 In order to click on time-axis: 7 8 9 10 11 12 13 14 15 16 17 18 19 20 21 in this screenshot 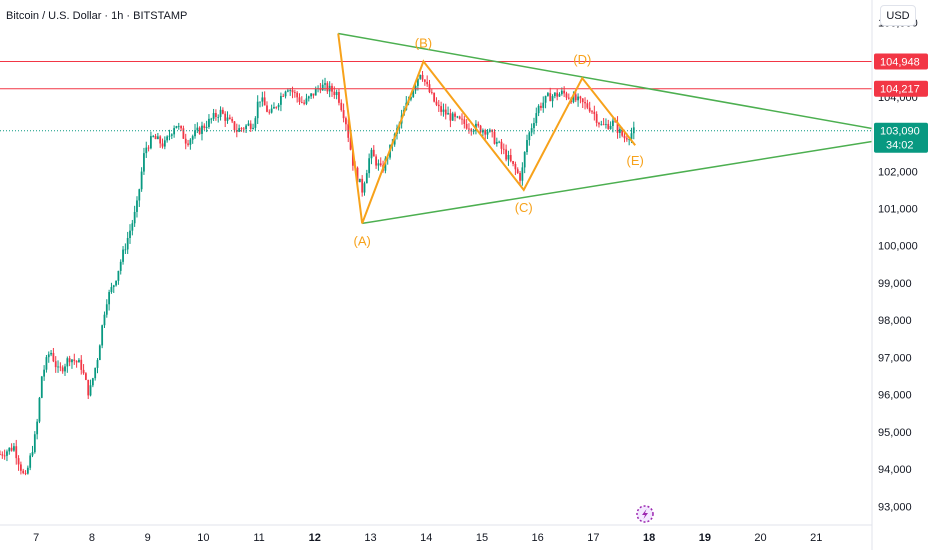, I will do `click(427, 538)`.